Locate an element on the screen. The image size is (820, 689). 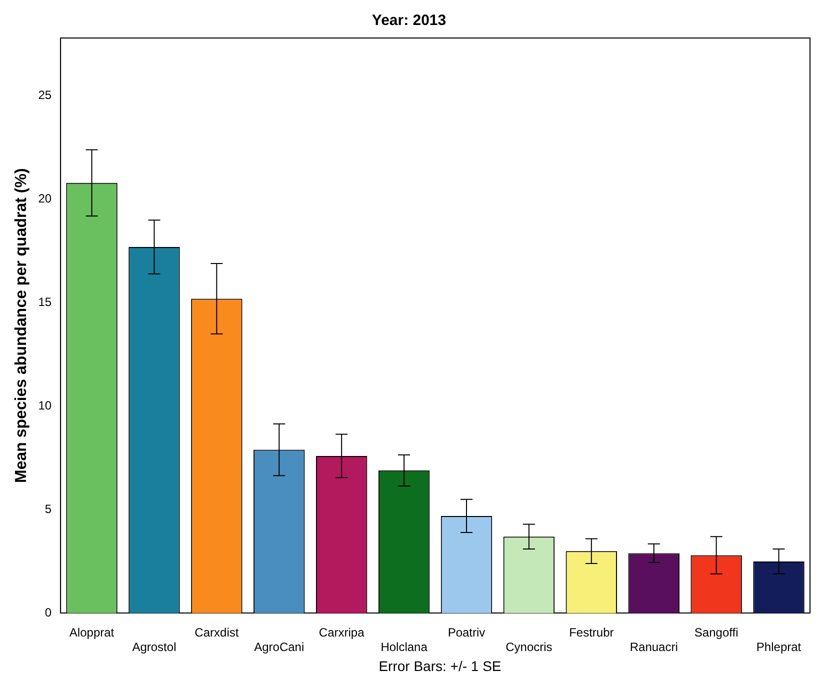
y-tick-label: 20 is located at coordinates (45, 199).